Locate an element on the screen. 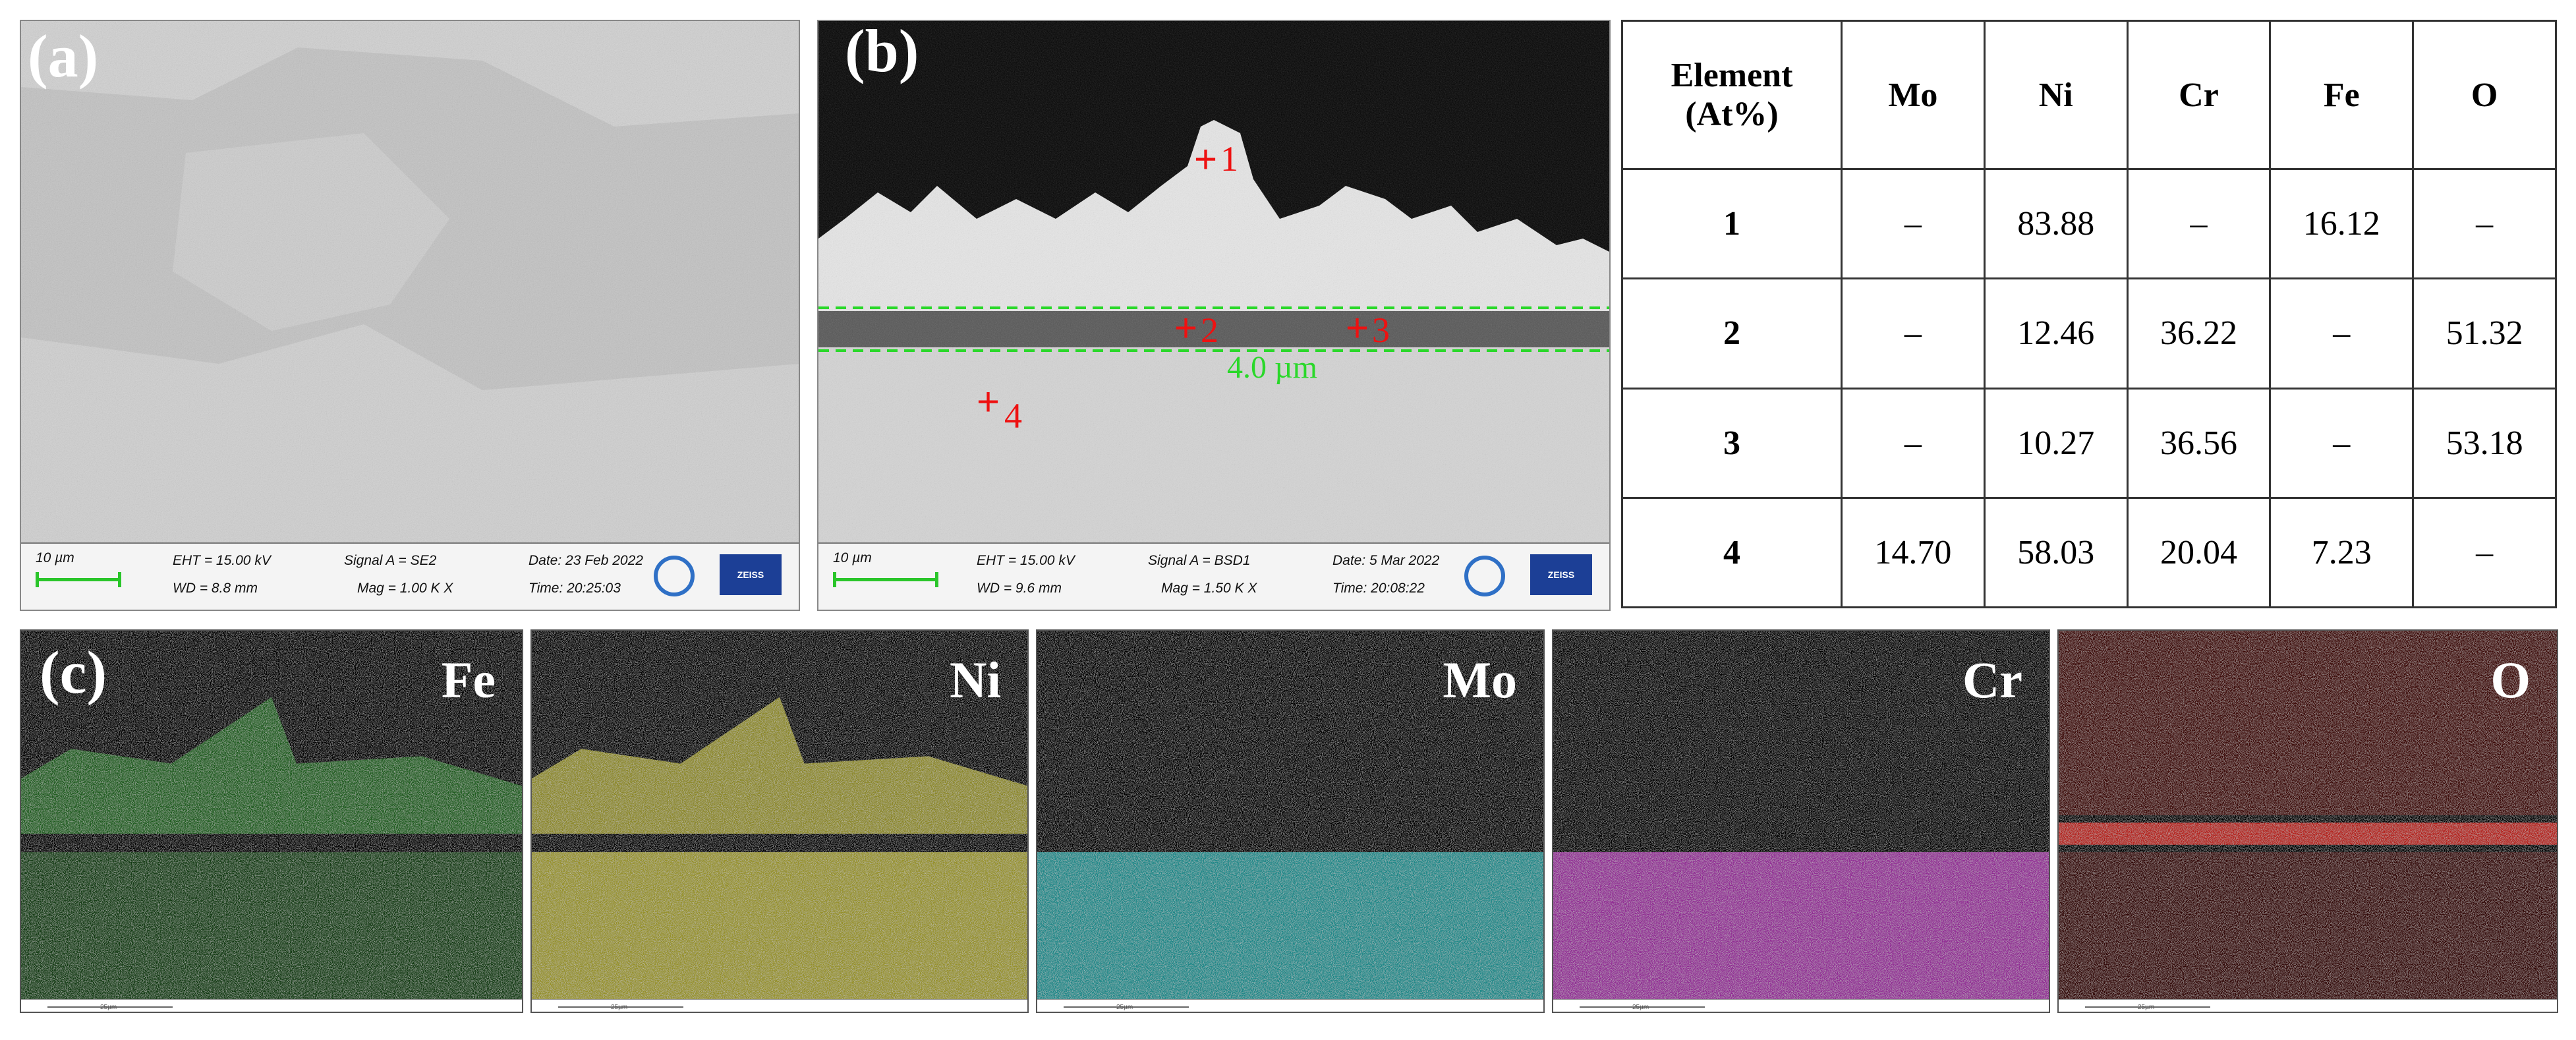 Image resolution: width=2576 pixels, height=1040 pixels. point-marker-2: + is located at coordinates (1186, 328).